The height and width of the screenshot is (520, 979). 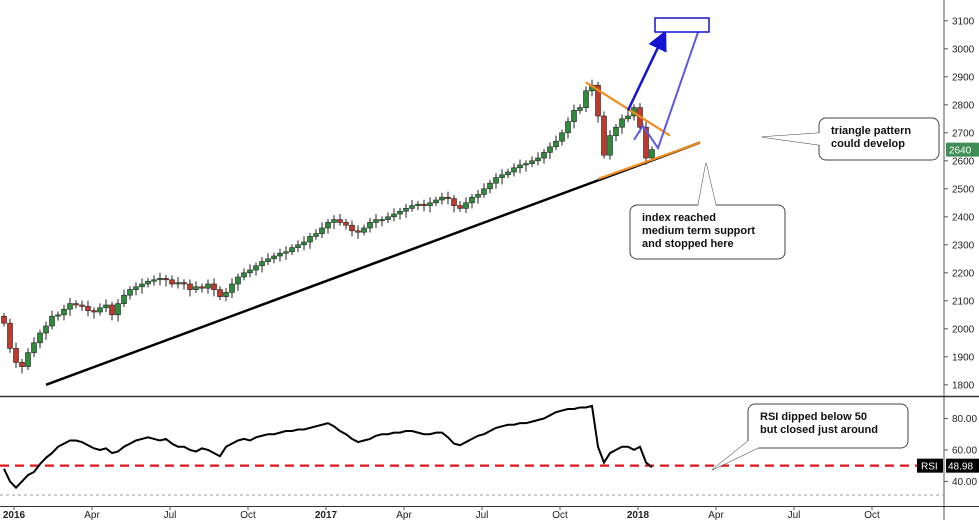 What do you see at coordinates (963, 217) in the screenshot?
I see `price-tick-label: 2400` at bounding box center [963, 217].